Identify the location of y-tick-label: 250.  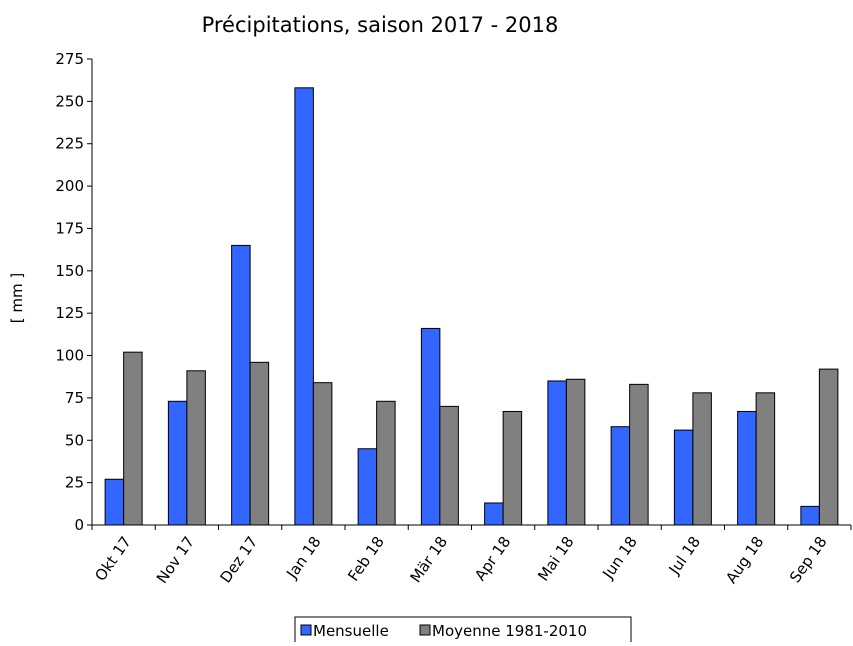
(69, 101).